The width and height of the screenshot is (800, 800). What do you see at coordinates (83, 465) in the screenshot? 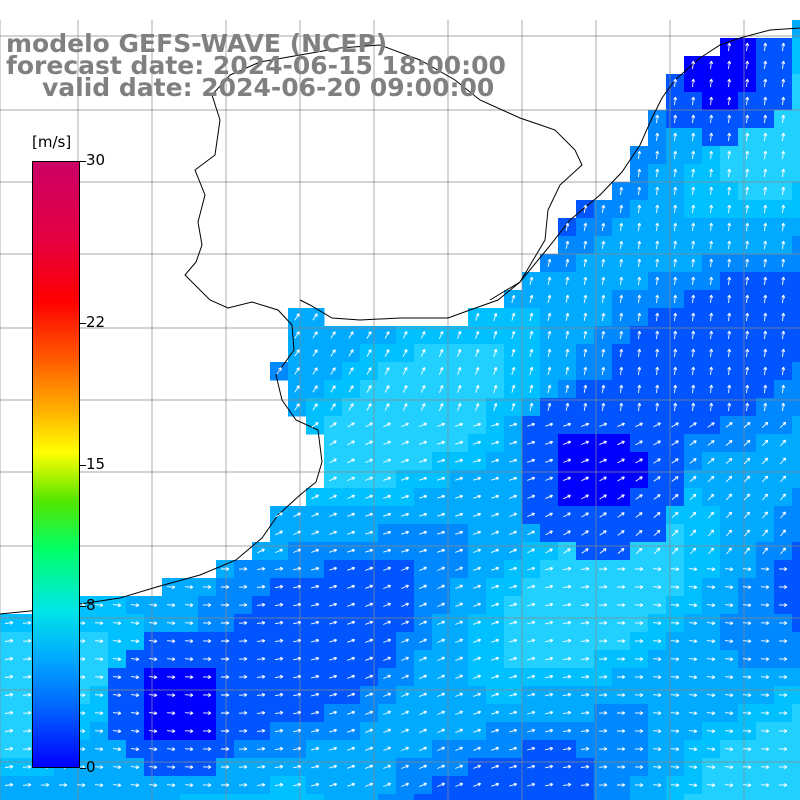
I see `colorbar-tick-mark` at bounding box center [83, 465].